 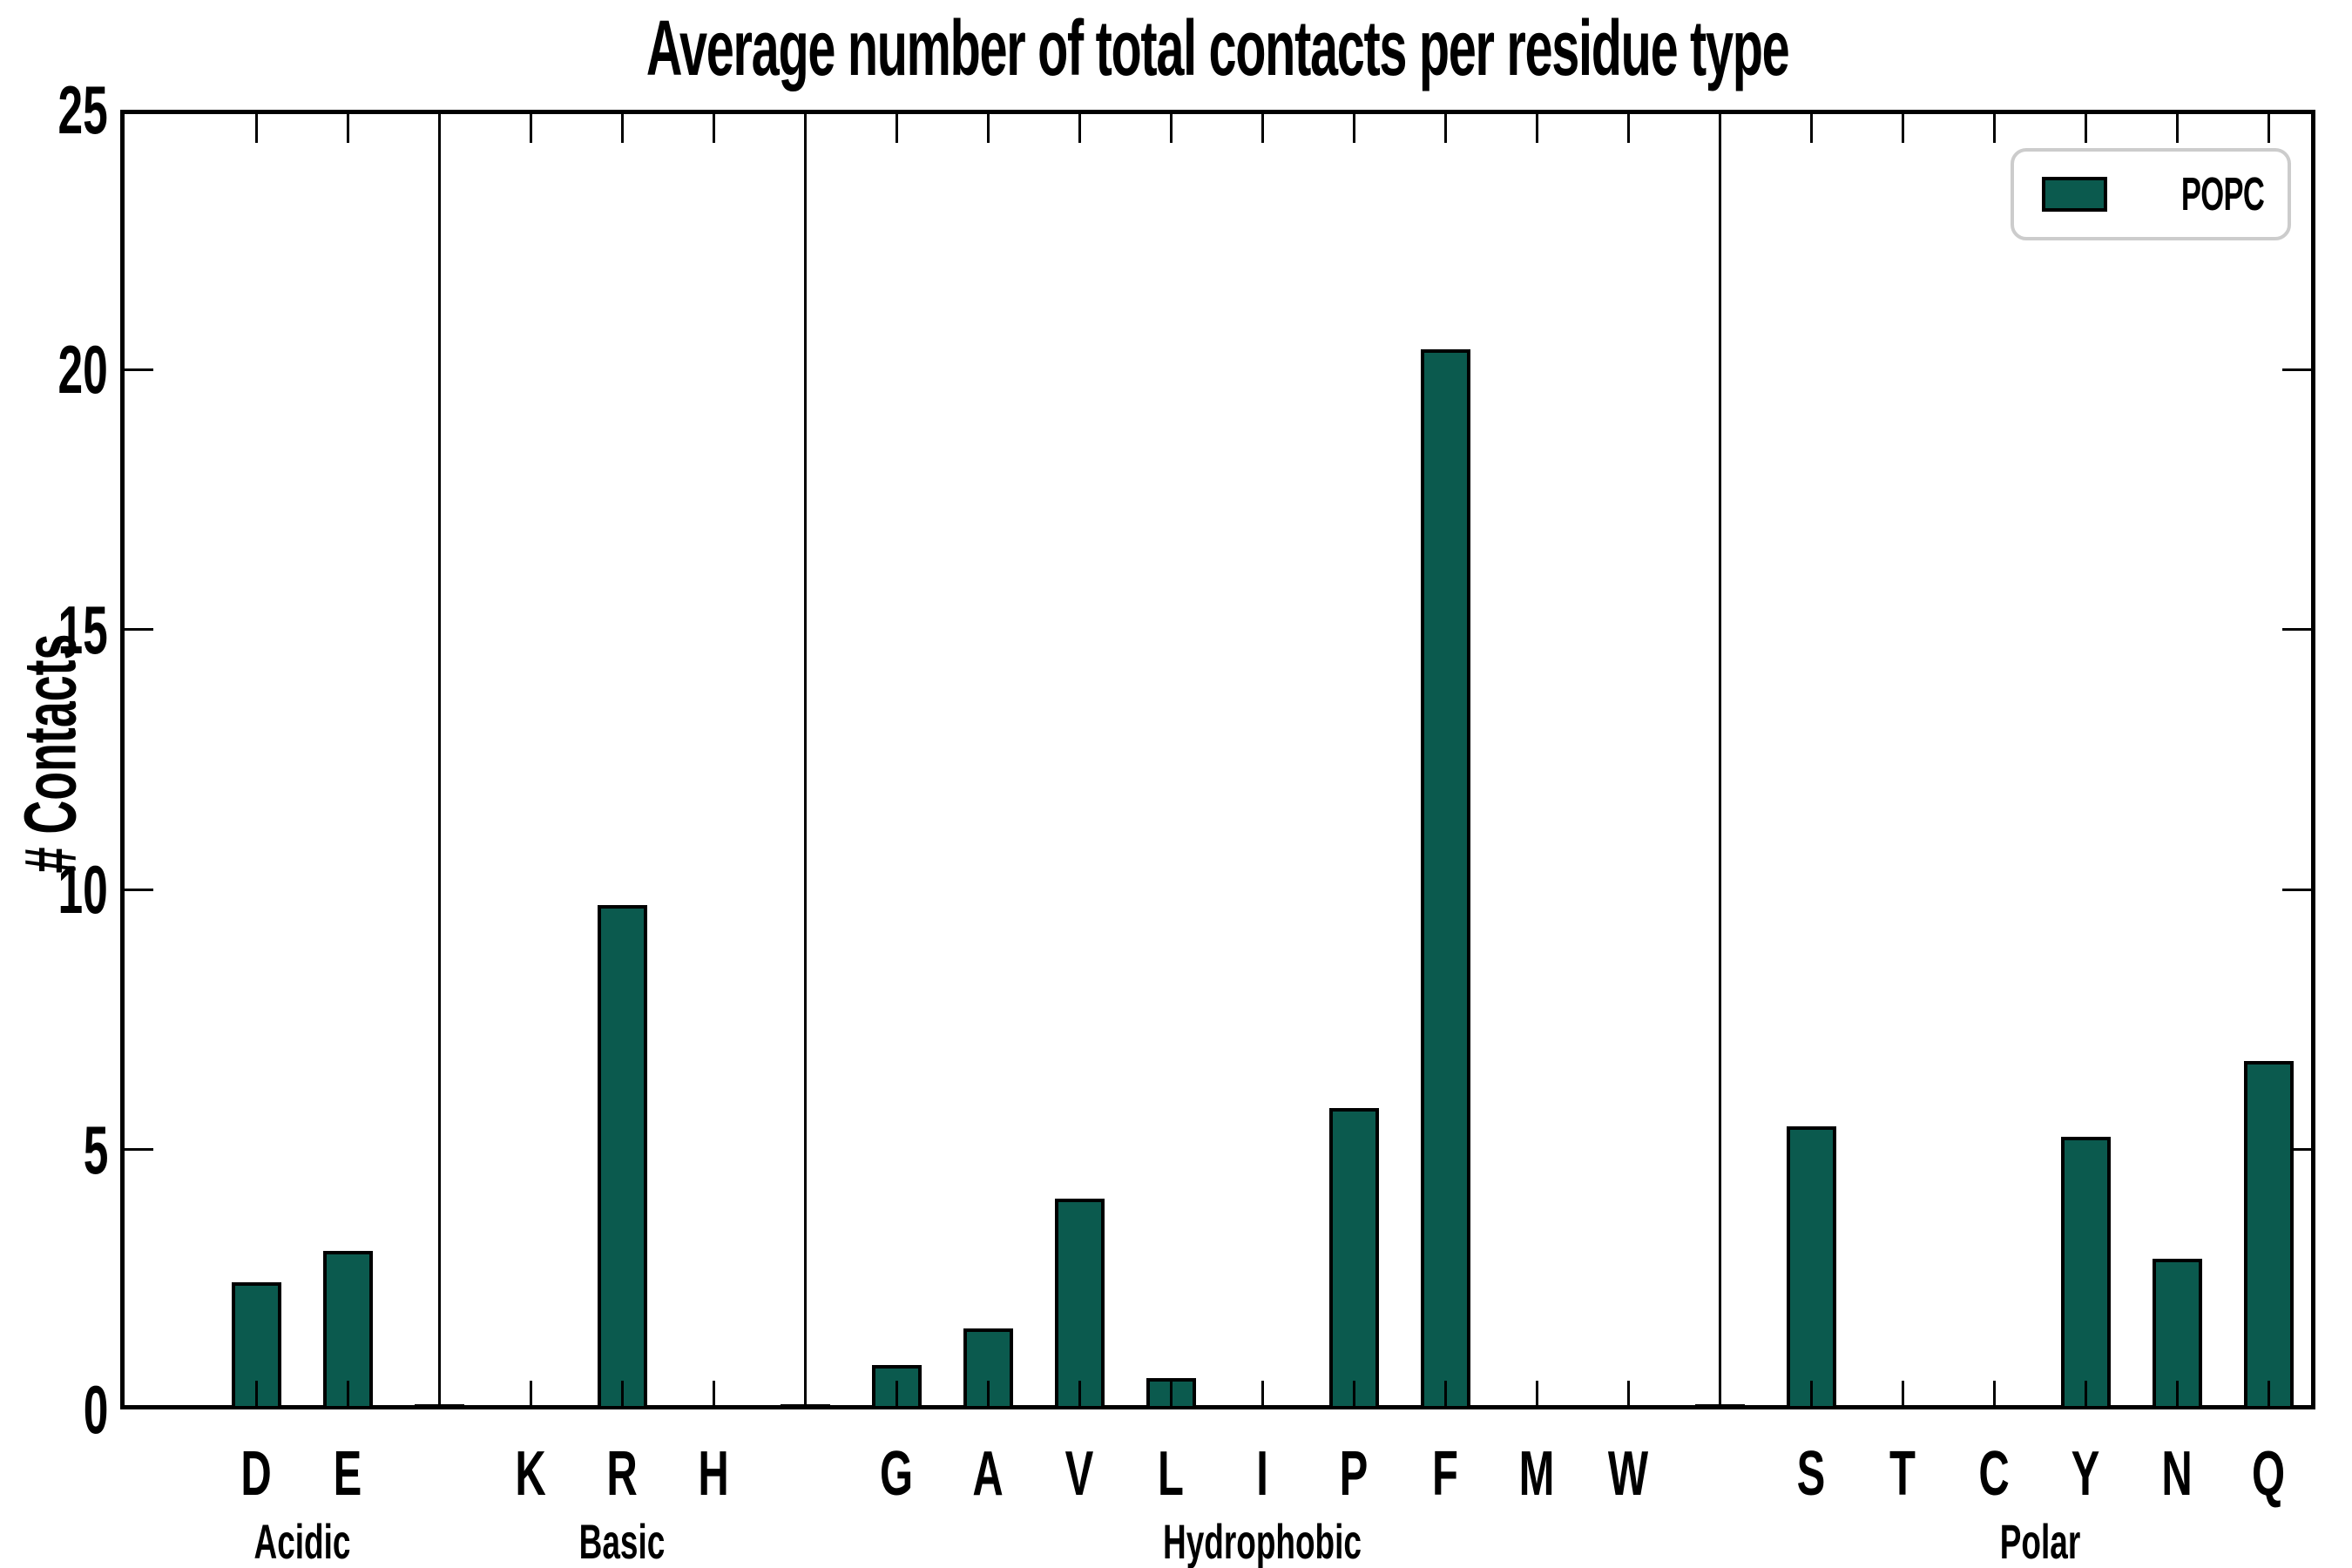 What do you see at coordinates (713, 1395) in the screenshot?
I see `x-tick-bottom-H` at bounding box center [713, 1395].